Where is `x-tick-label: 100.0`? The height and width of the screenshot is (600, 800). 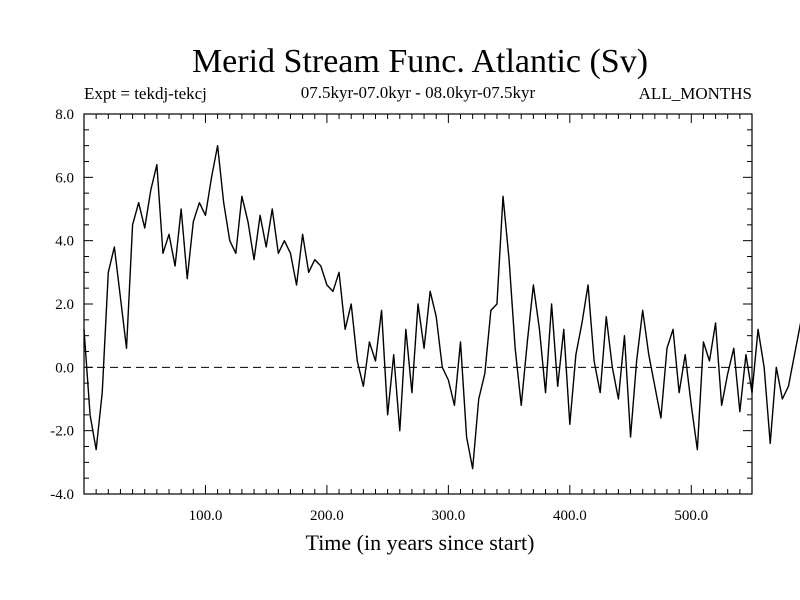 x-tick-label: 100.0 is located at coordinates (206, 516).